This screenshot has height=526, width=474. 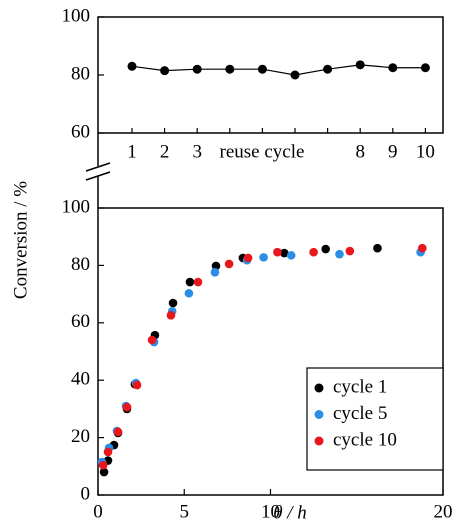 I want to click on y-tick-label: 40, so click(x=80, y=379).